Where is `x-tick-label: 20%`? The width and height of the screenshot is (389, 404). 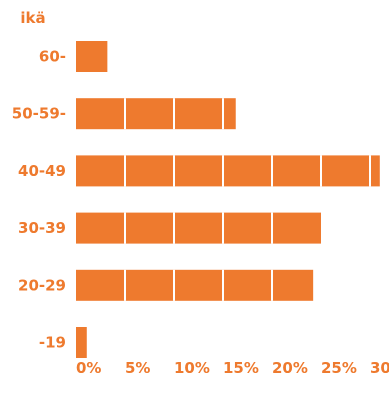 x-tick-label: 20% is located at coordinates (290, 368).